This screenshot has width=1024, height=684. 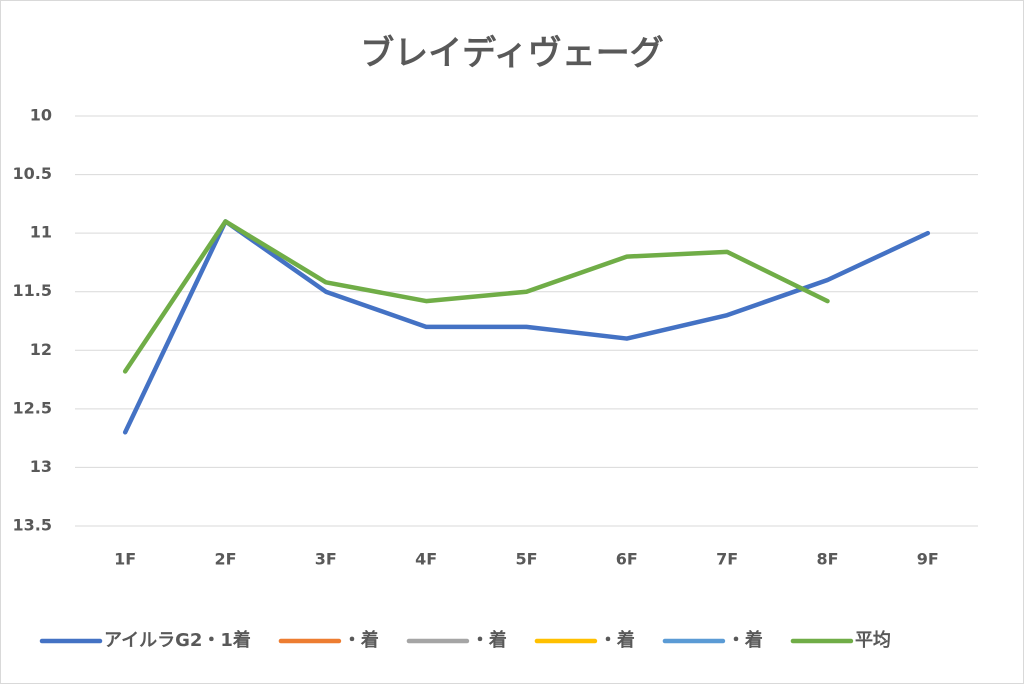 I want to click on chart-title: ブレイディヴェーグ, so click(x=512, y=54).